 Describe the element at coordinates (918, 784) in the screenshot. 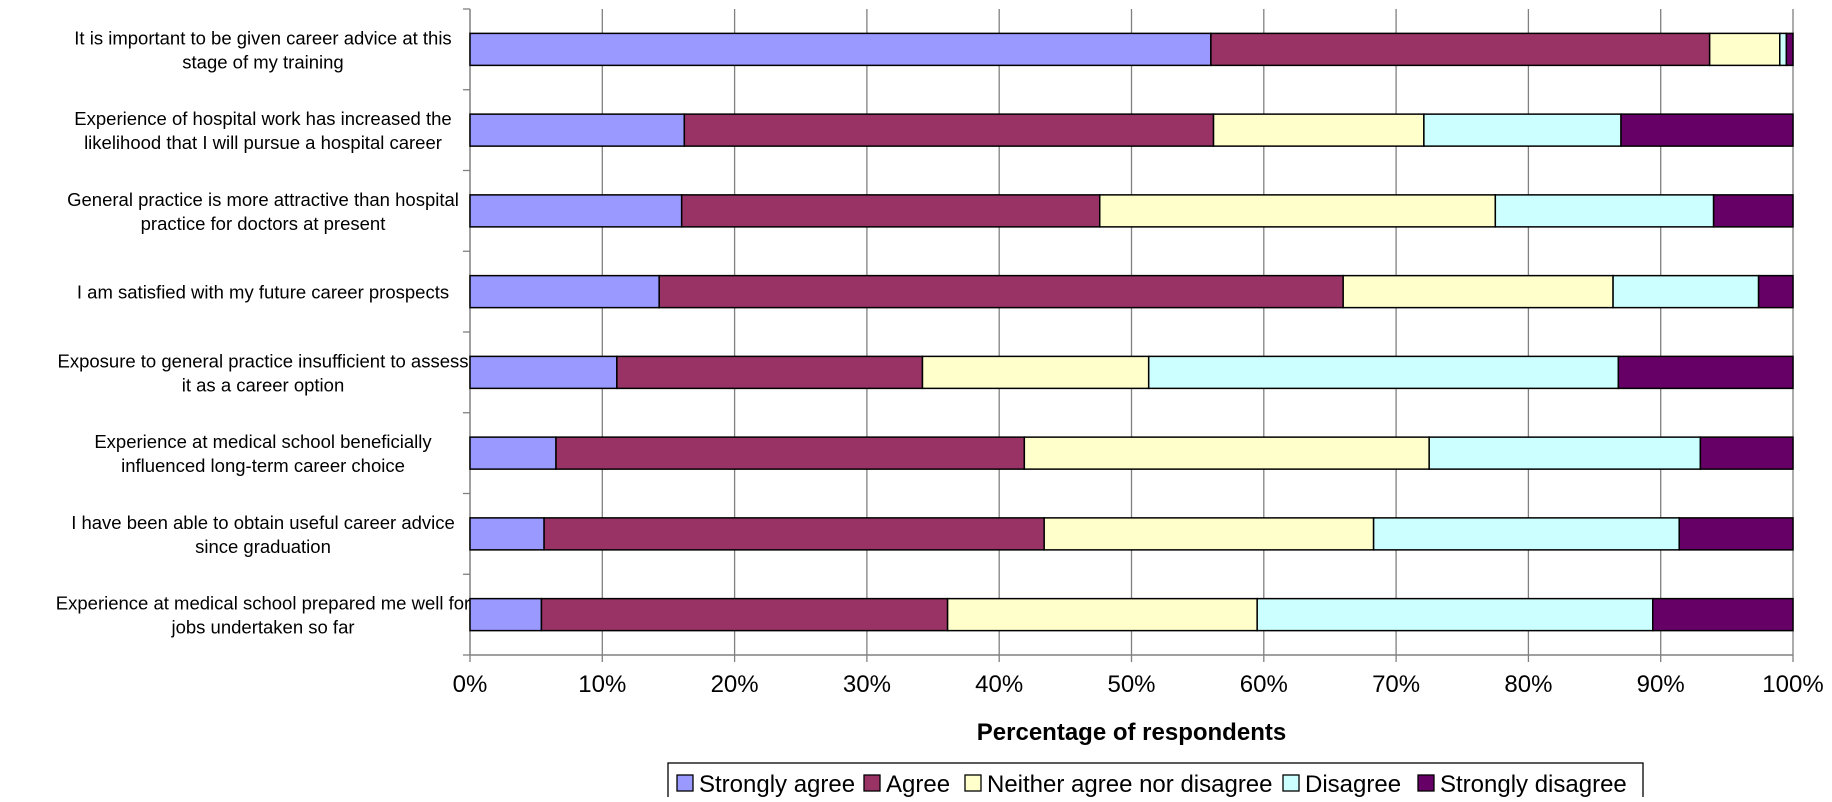

I see `legend-label: Agree` at that location.